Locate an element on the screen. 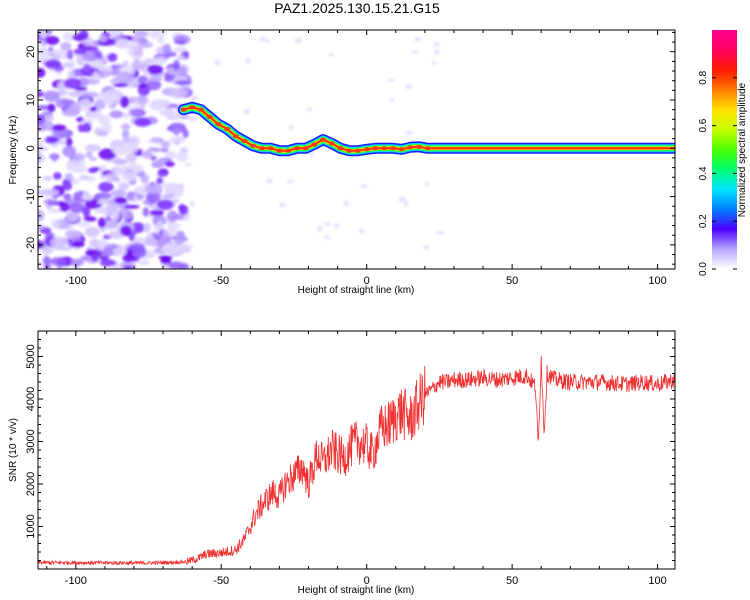 Image resolution: width=750 pixels, height=600 pixels. snr-xtick-label: -100 is located at coordinates (76, 581).